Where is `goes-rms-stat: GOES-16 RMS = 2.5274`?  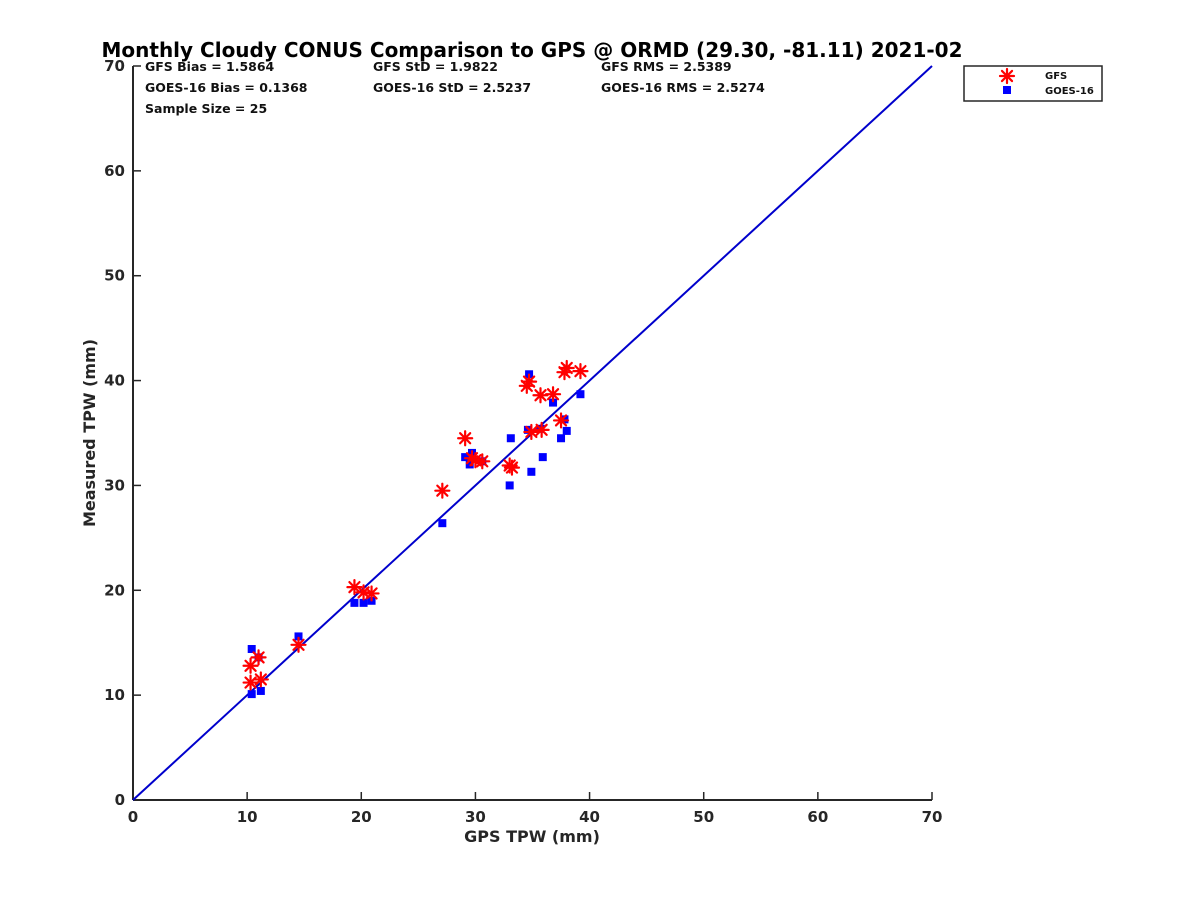 goes-rms-stat: GOES-16 RMS = 2.5274 is located at coordinates (683, 87).